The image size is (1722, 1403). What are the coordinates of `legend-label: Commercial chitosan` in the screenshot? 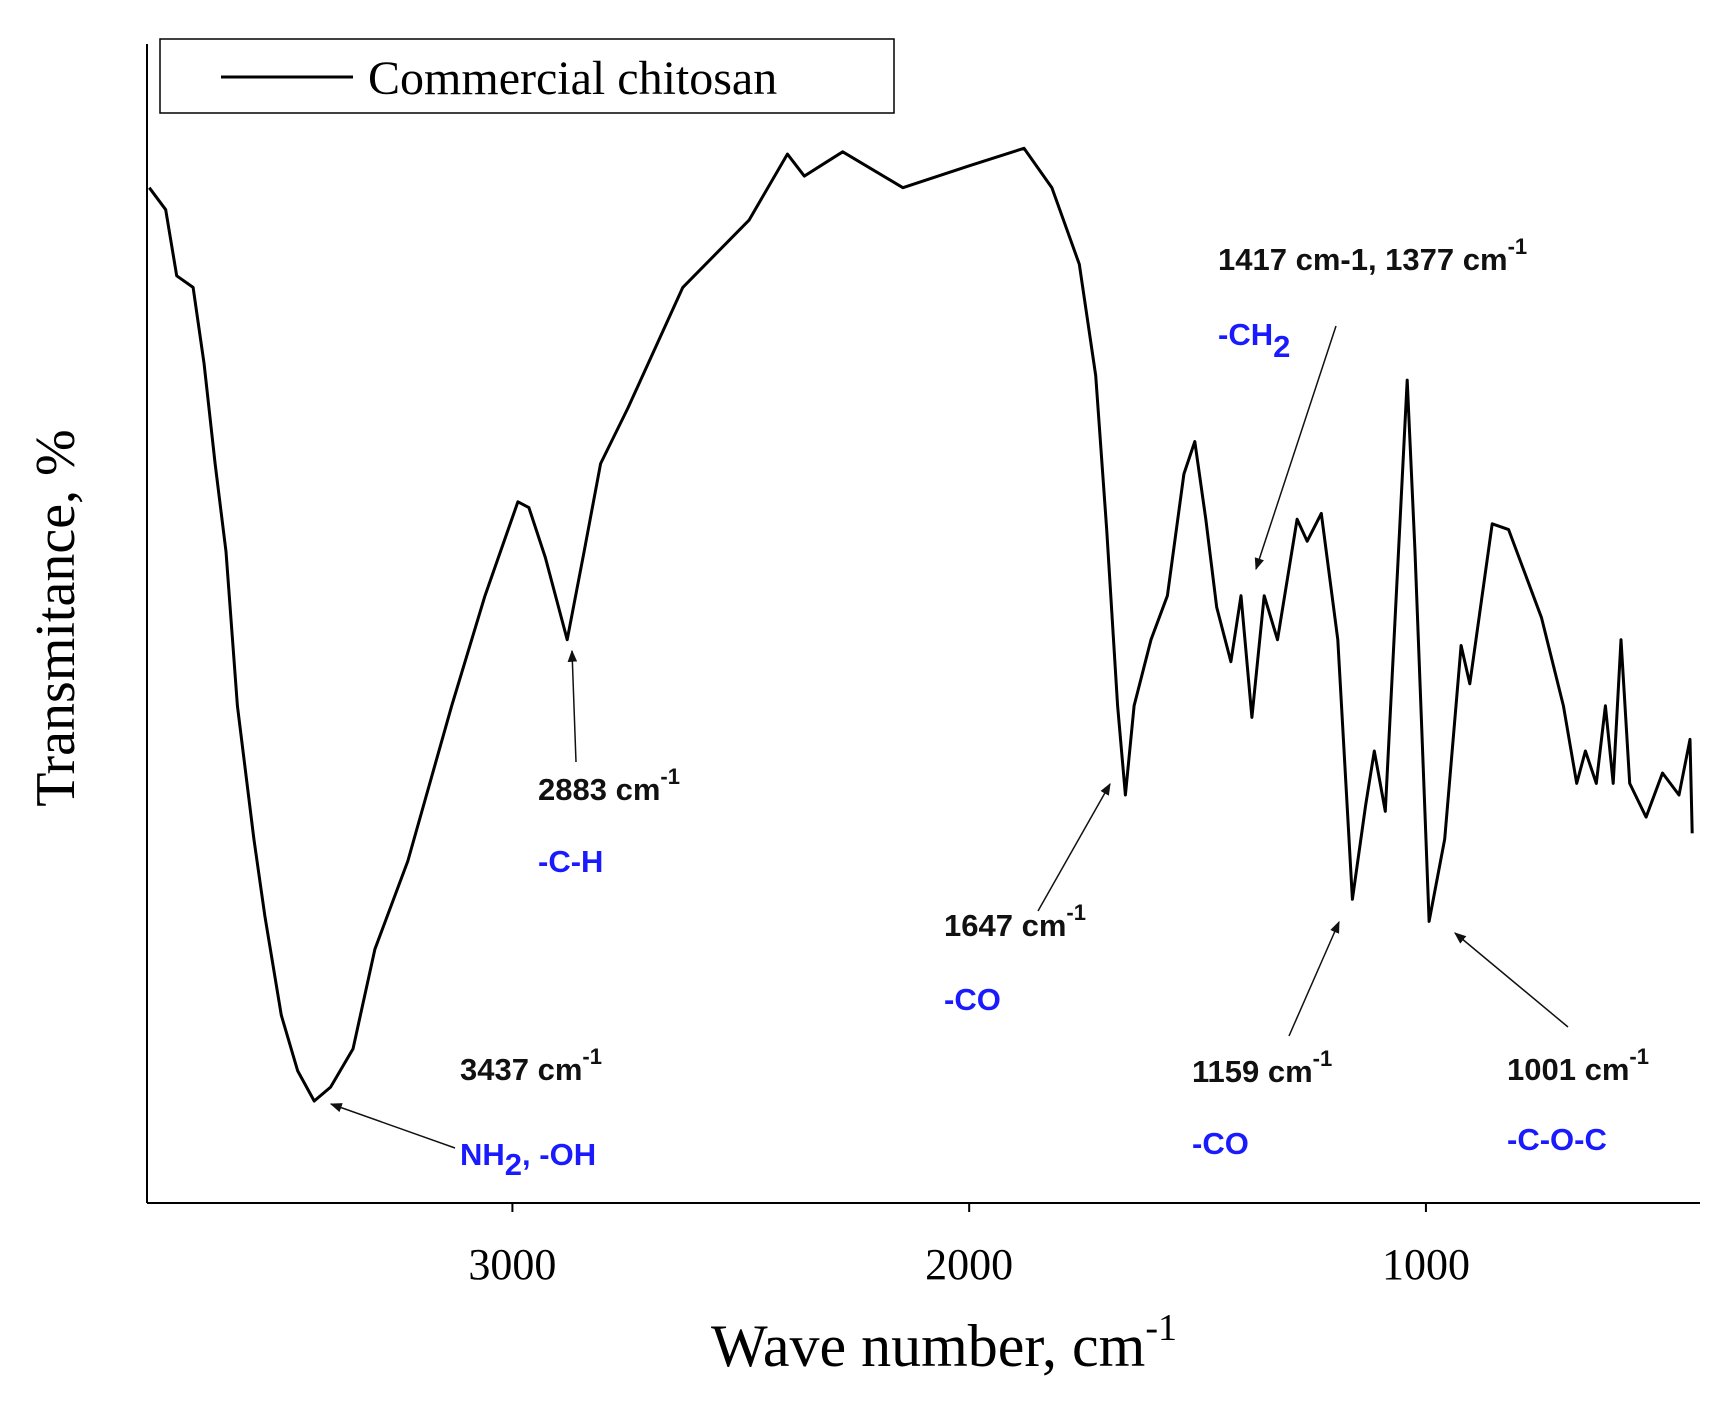 It's located at (572, 78).